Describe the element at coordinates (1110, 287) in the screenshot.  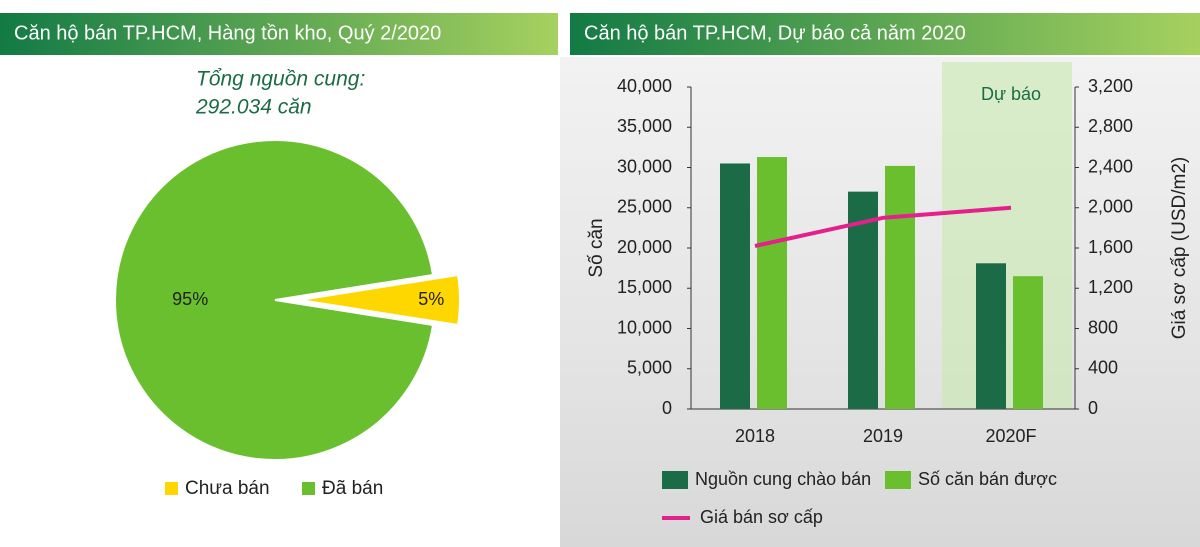
I see `y2-tick-label: 1,200` at that location.